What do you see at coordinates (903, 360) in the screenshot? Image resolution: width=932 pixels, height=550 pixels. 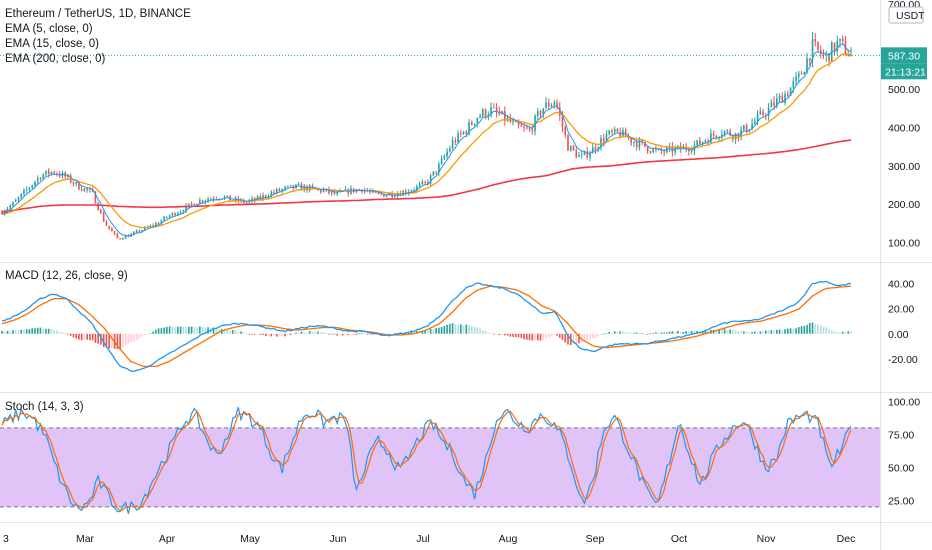 I see `macd-tick-label: -20.00` at bounding box center [903, 360].